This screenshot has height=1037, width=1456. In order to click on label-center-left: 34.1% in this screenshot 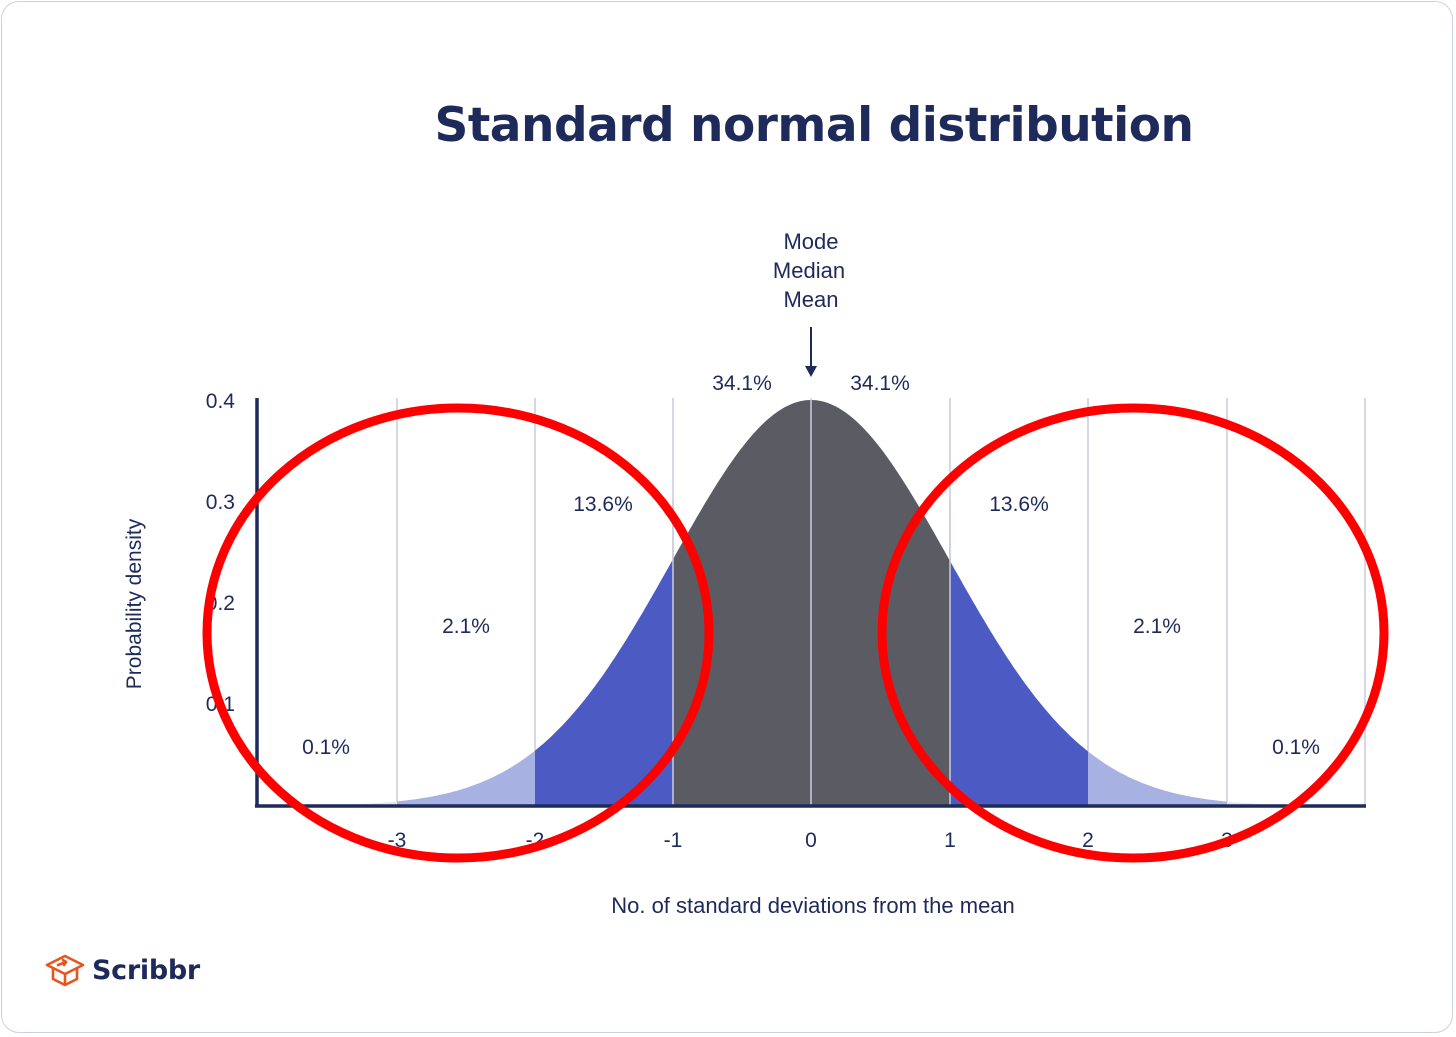, I will do `click(742, 383)`.